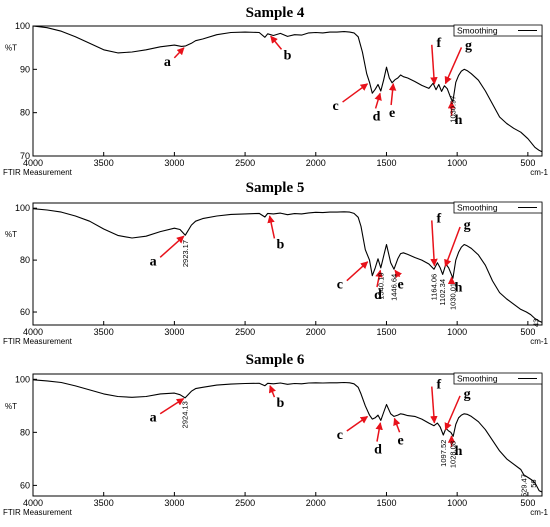 The image size is (550, 527). I want to click on peak-label: 1030.97, so click(452, 109).